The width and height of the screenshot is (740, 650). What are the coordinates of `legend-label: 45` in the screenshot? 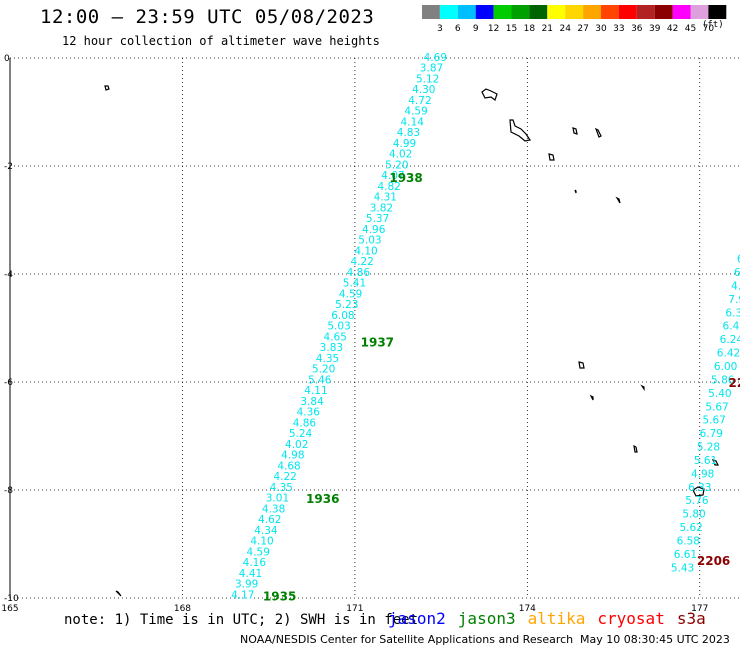 It's located at (690, 29).